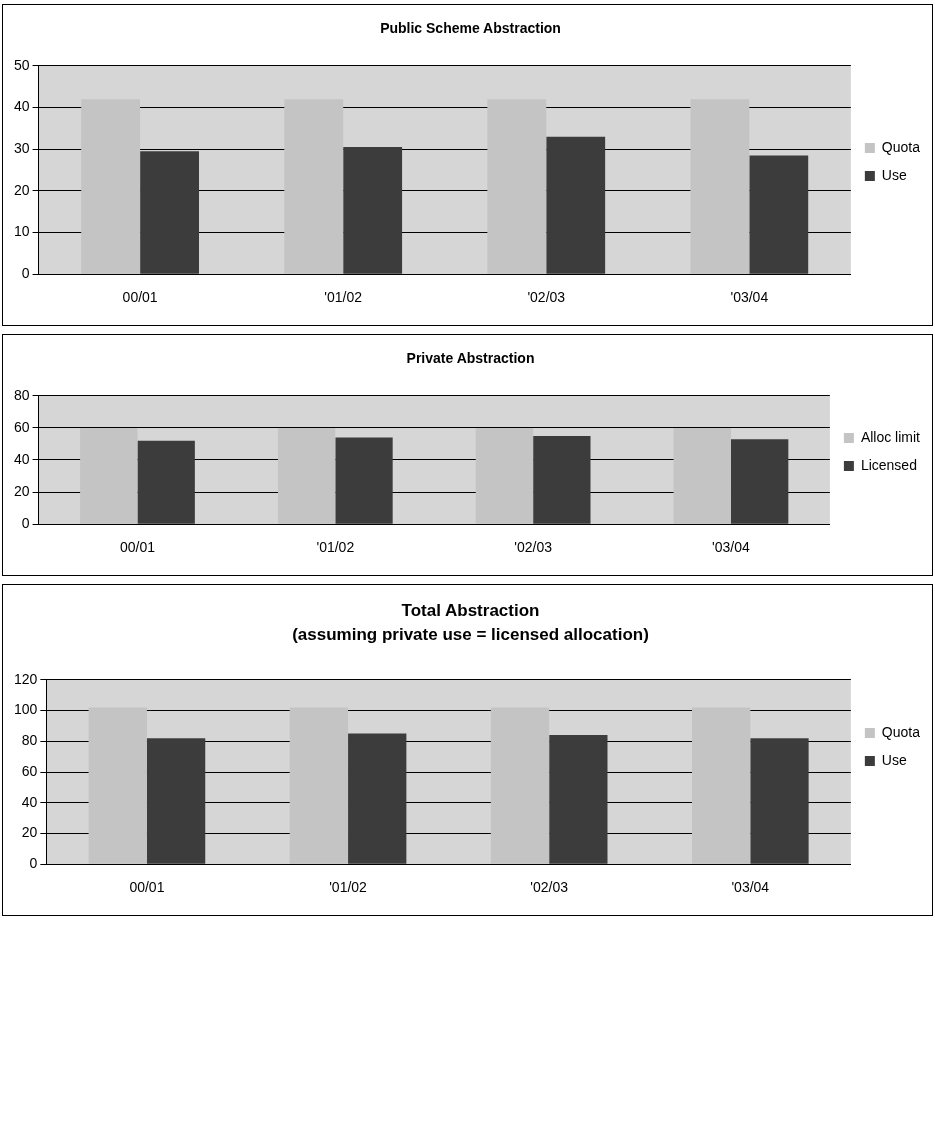 The height and width of the screenshot is (1144, 935). Describe the element at coordinates (470, 610) in the screenshot. I see `chart-title: Total Abstraction` at that location.